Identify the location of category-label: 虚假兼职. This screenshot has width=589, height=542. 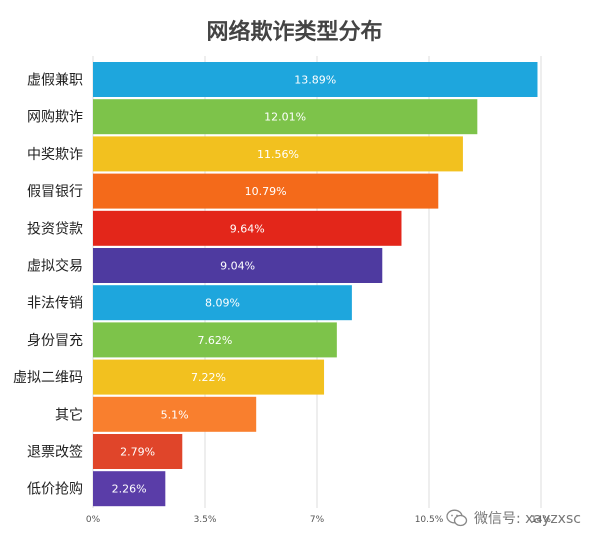
(55, 81).